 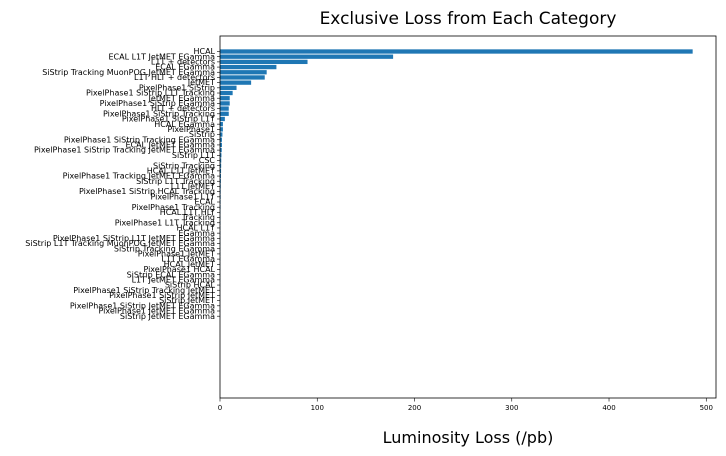 What do you see at coordinates (189, 264) in the screenshot?
I see `category-label-41: HCAL JetMET` at bounding box center [189, 264].